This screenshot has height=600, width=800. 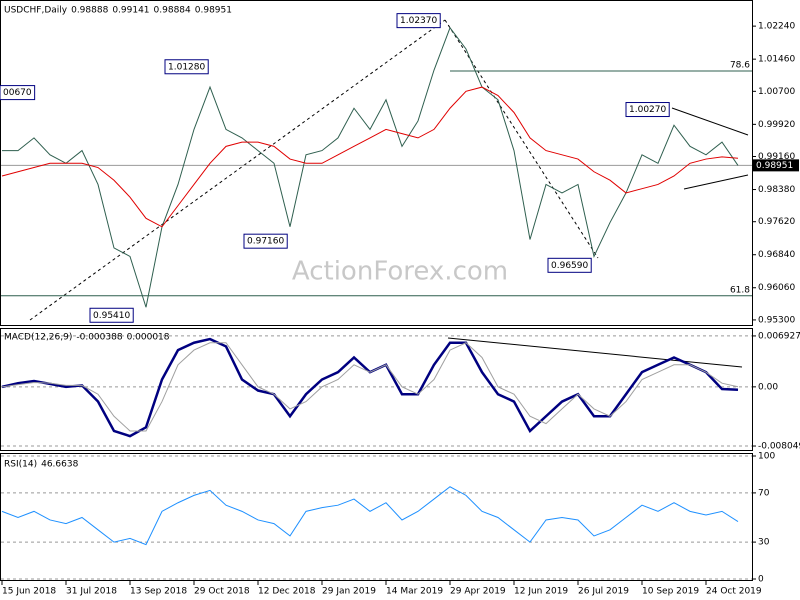 I want to click on y-tick-label: 0.95300, so click(x=776, y=320).